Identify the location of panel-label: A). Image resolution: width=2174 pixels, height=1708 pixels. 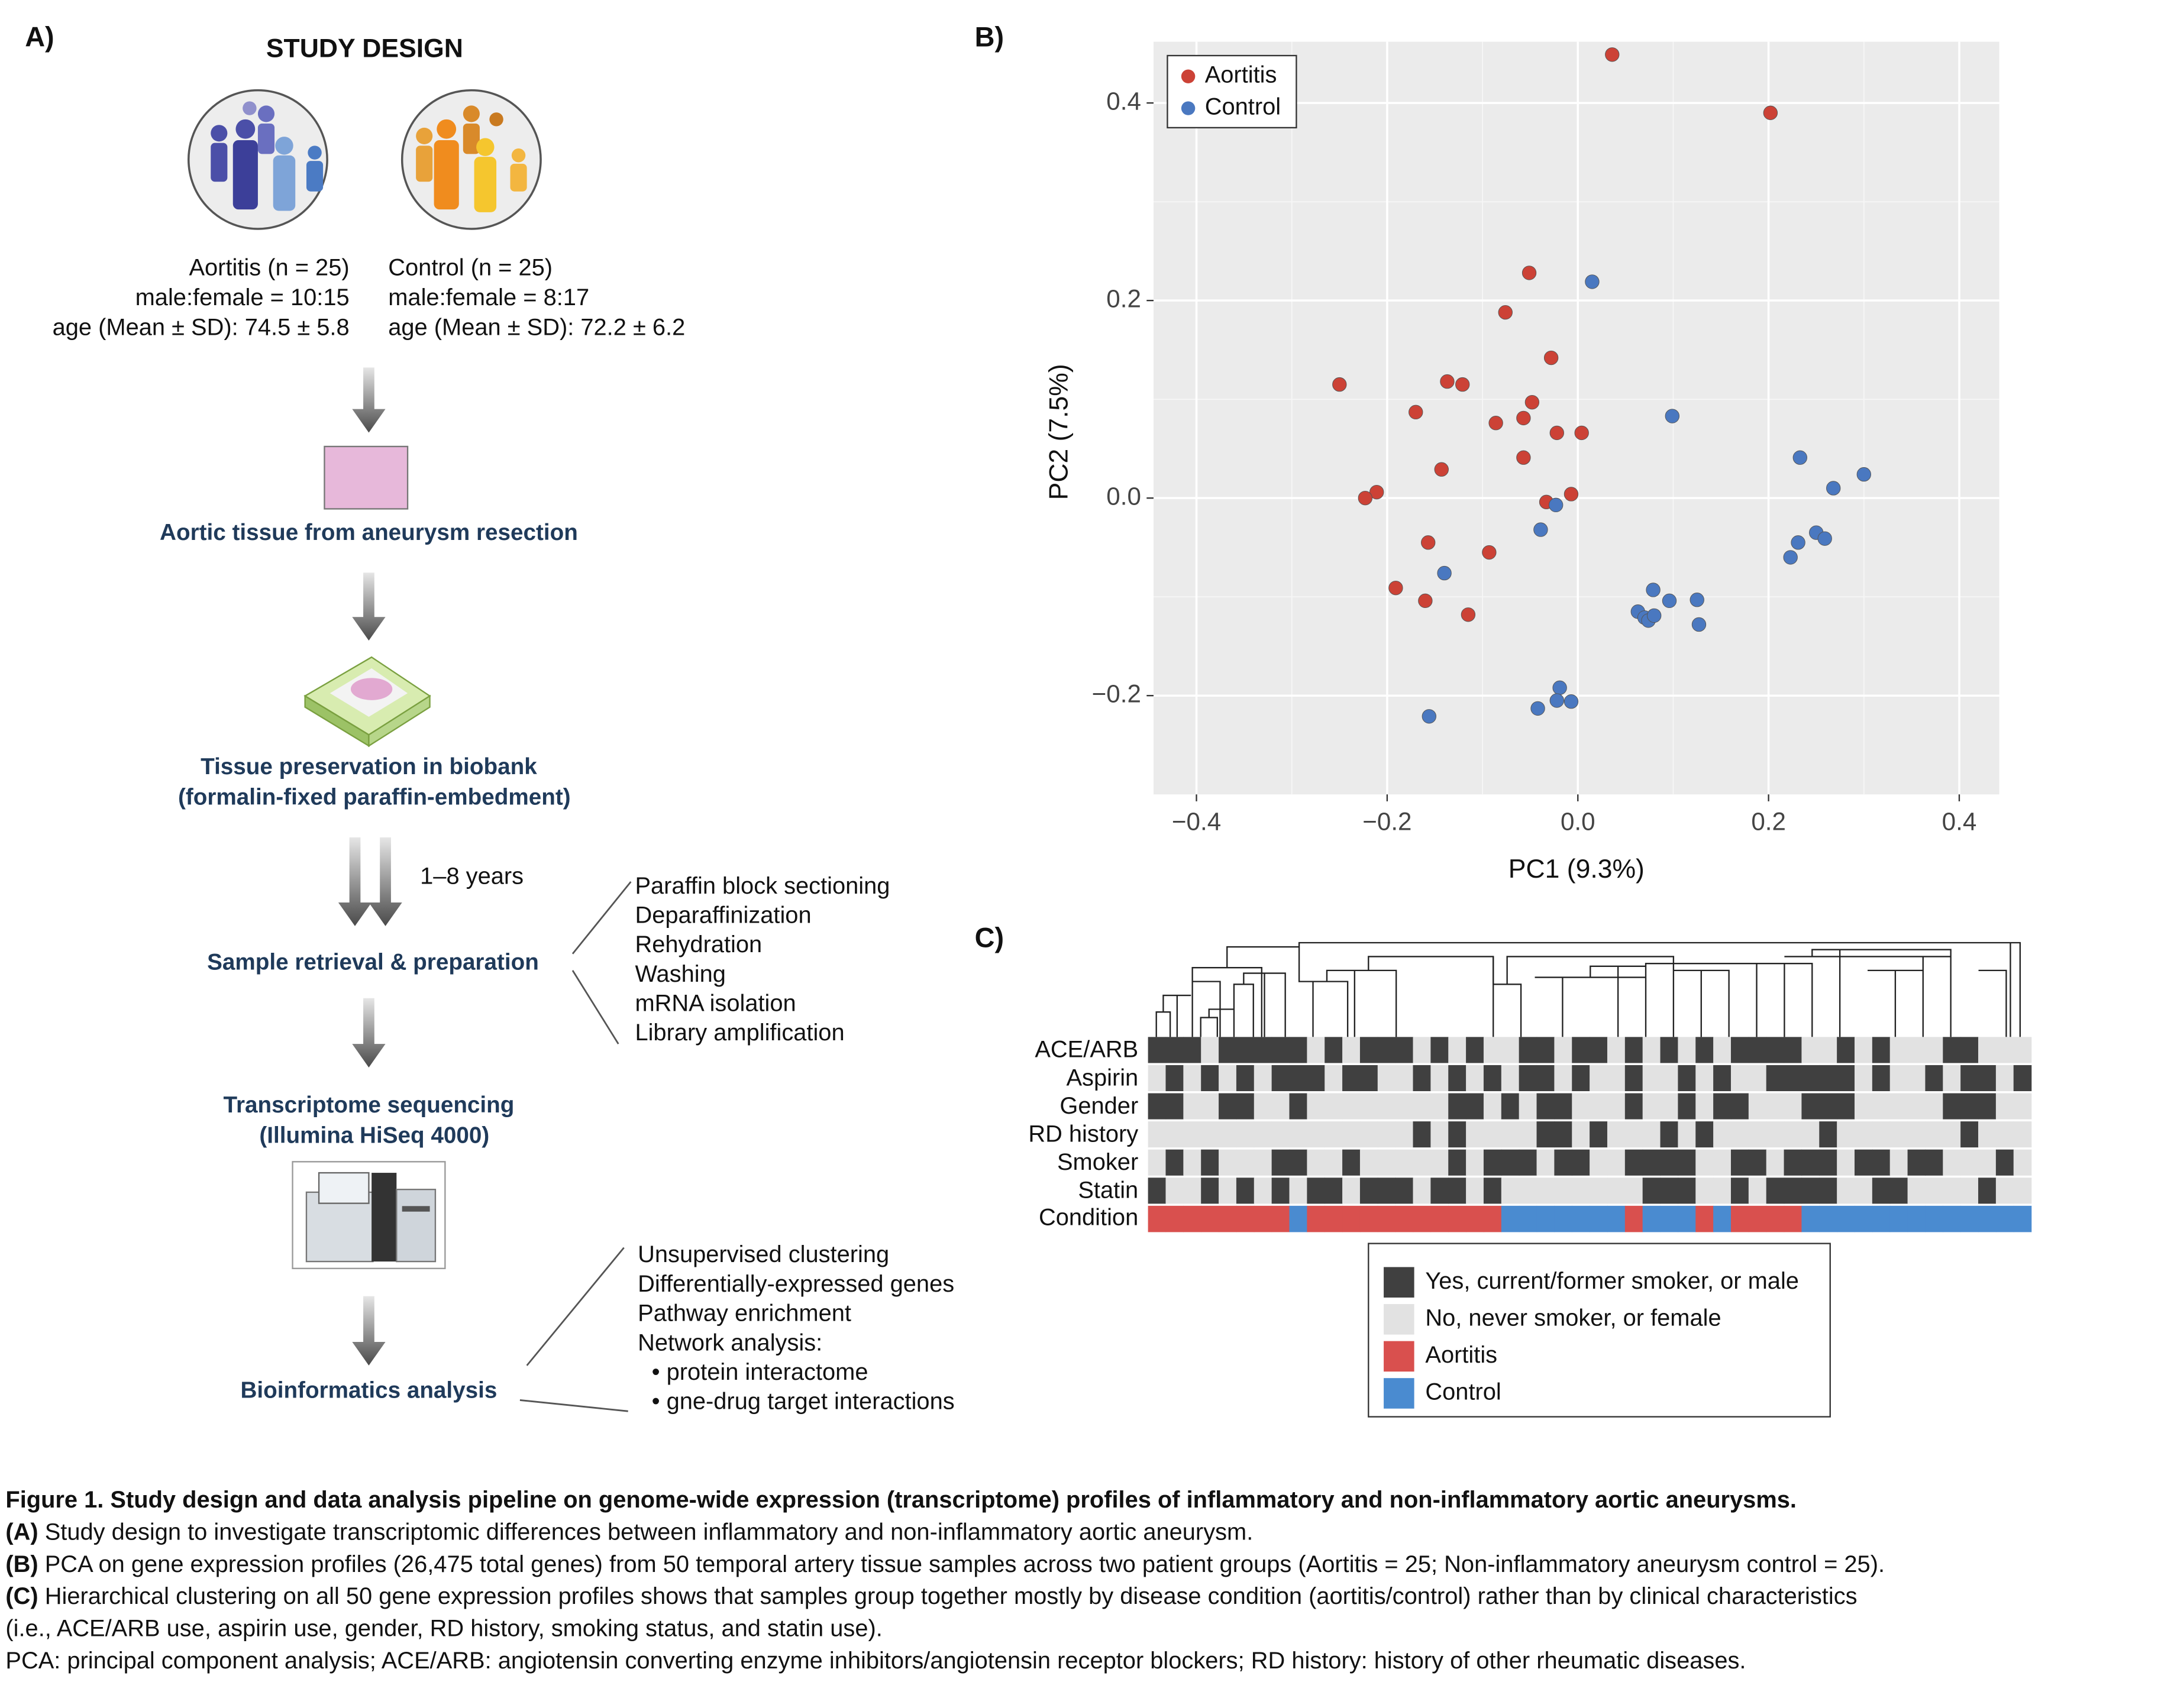
(39, 37).